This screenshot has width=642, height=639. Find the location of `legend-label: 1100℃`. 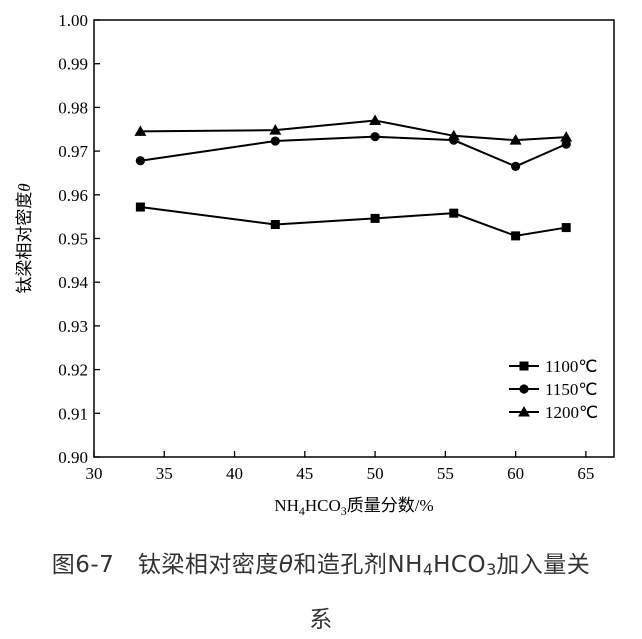

legend-label: 1100℃ is located at coordinates (571, 366).